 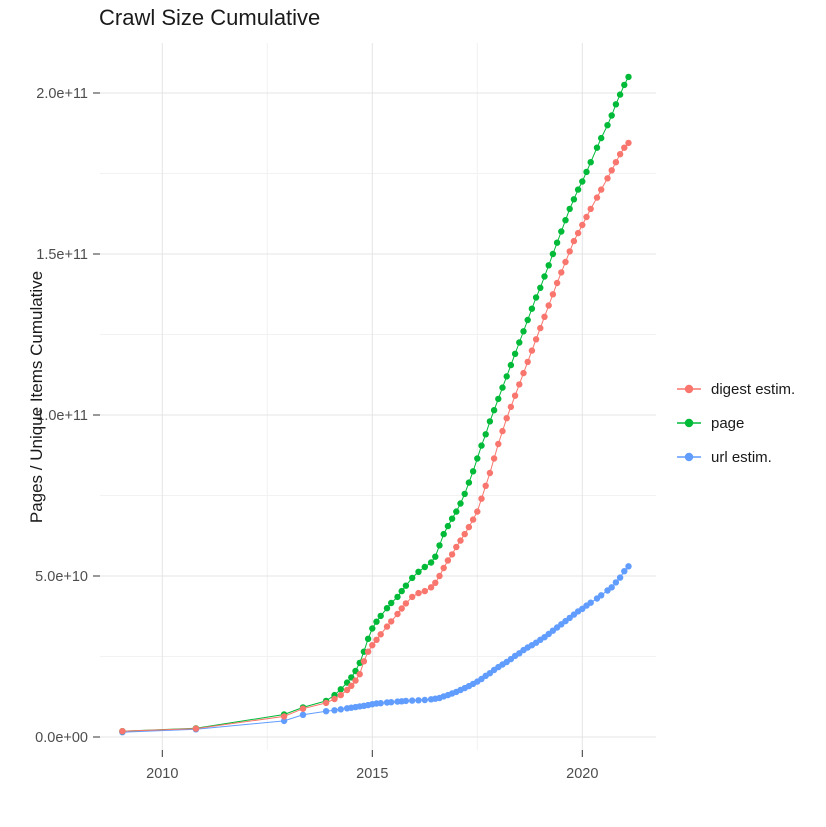 What do you see at coordinates (210, 17) in the screenshot?
I see `chart-title: Crawl Size Cumulative` at bounding box center [210, 17].